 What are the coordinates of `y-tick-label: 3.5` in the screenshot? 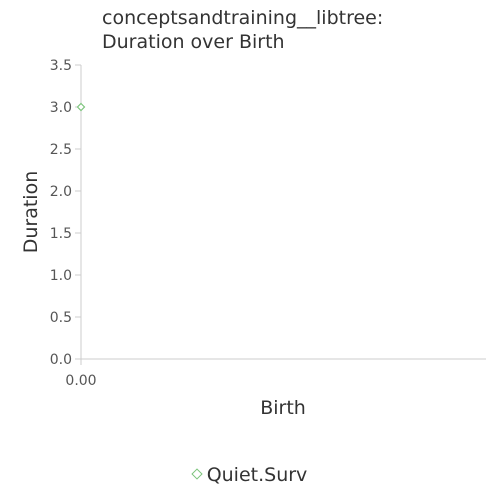 It's located at (61, 66).